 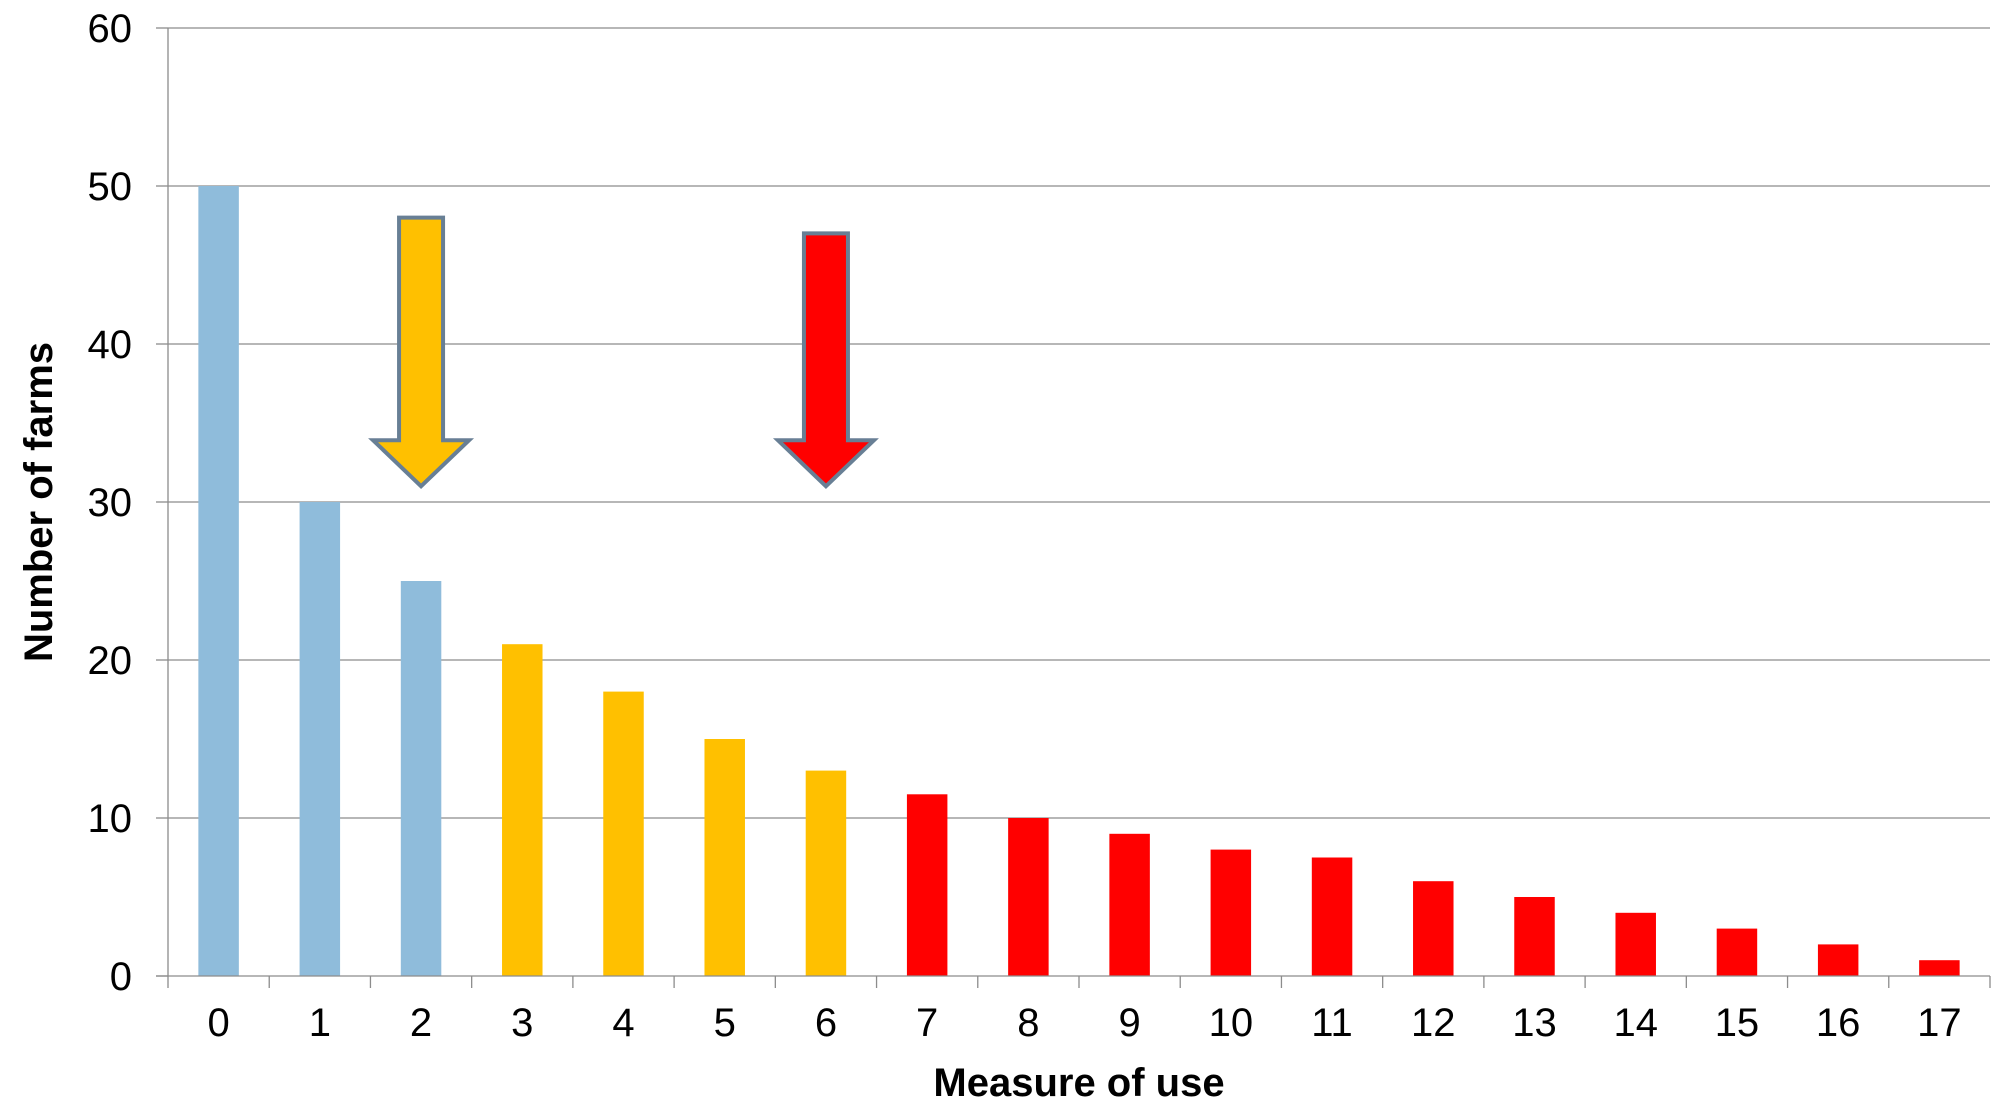 I want to click on x-tick-label: 6, so click(x=826, y=1023).